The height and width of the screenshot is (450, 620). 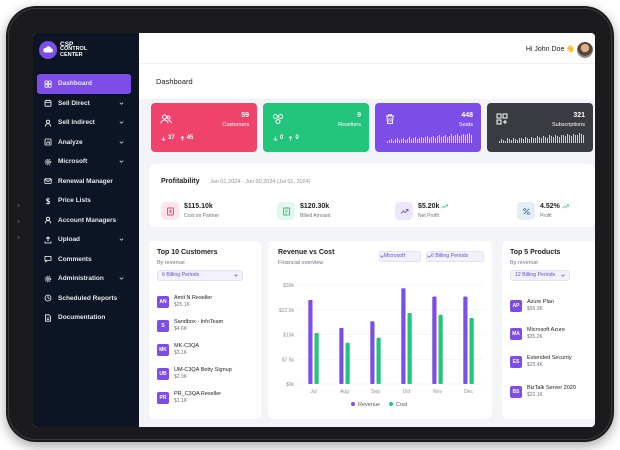 I want to click on kpi-value: $5.20k, so click(x=433, y=206).